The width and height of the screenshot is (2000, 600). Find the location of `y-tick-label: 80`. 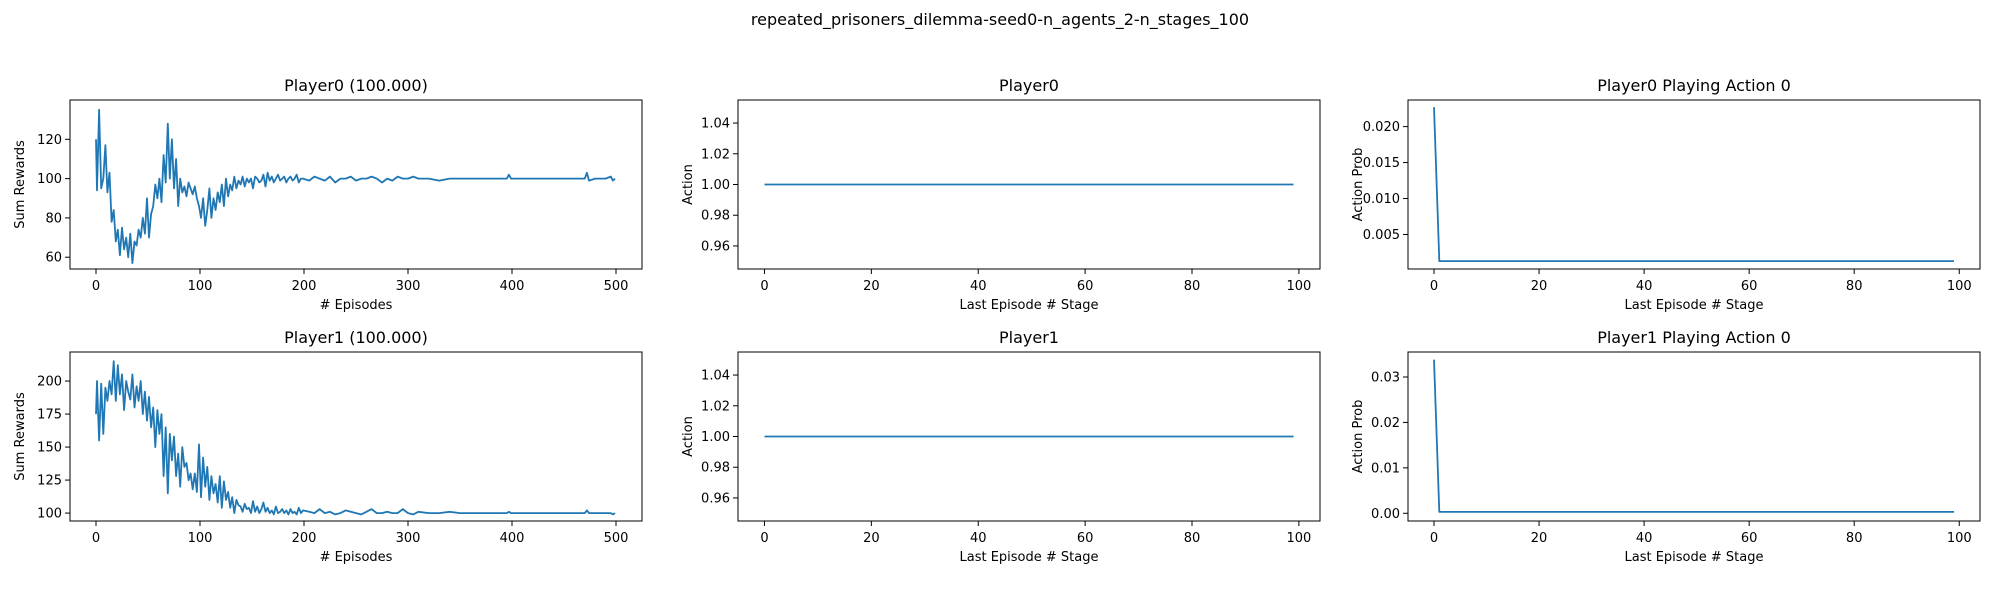

y-tick-label: 80 is located at coordinates (53, 218).